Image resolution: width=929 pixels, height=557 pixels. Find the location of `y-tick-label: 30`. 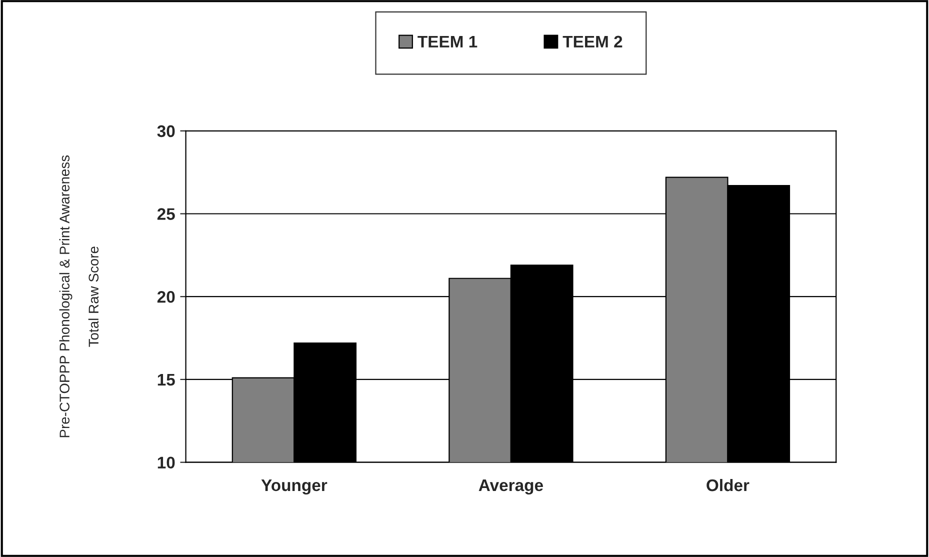

y-tick-label: 30 is located at coordinates (166, 131).